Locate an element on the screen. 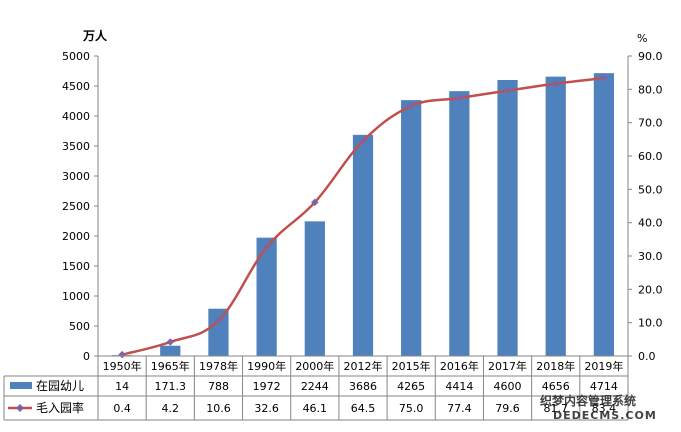 This screenshot has width=681, height=432. table-cell-bar: 2244 is located at coordinates (315, 386).